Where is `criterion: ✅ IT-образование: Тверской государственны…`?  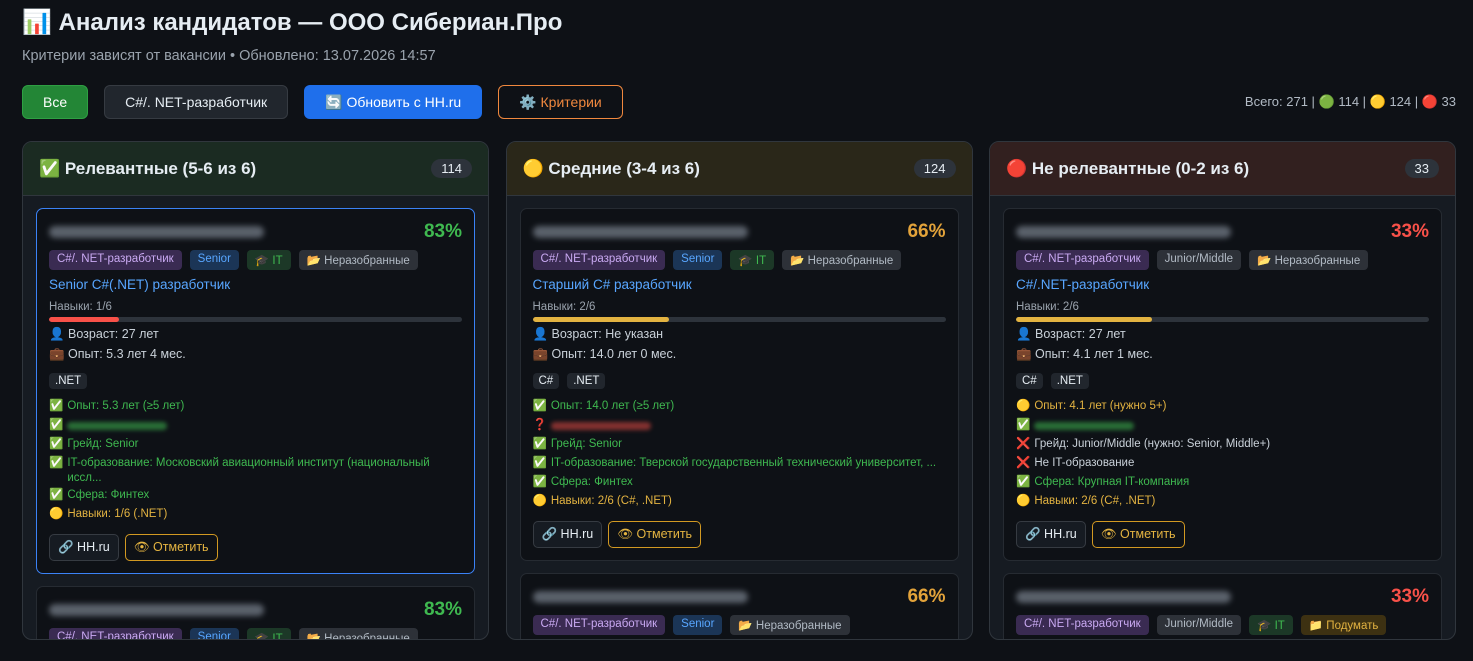
criterion: ✅ IT-образование: Тверской государственны… is located at coordinates (739, 463).